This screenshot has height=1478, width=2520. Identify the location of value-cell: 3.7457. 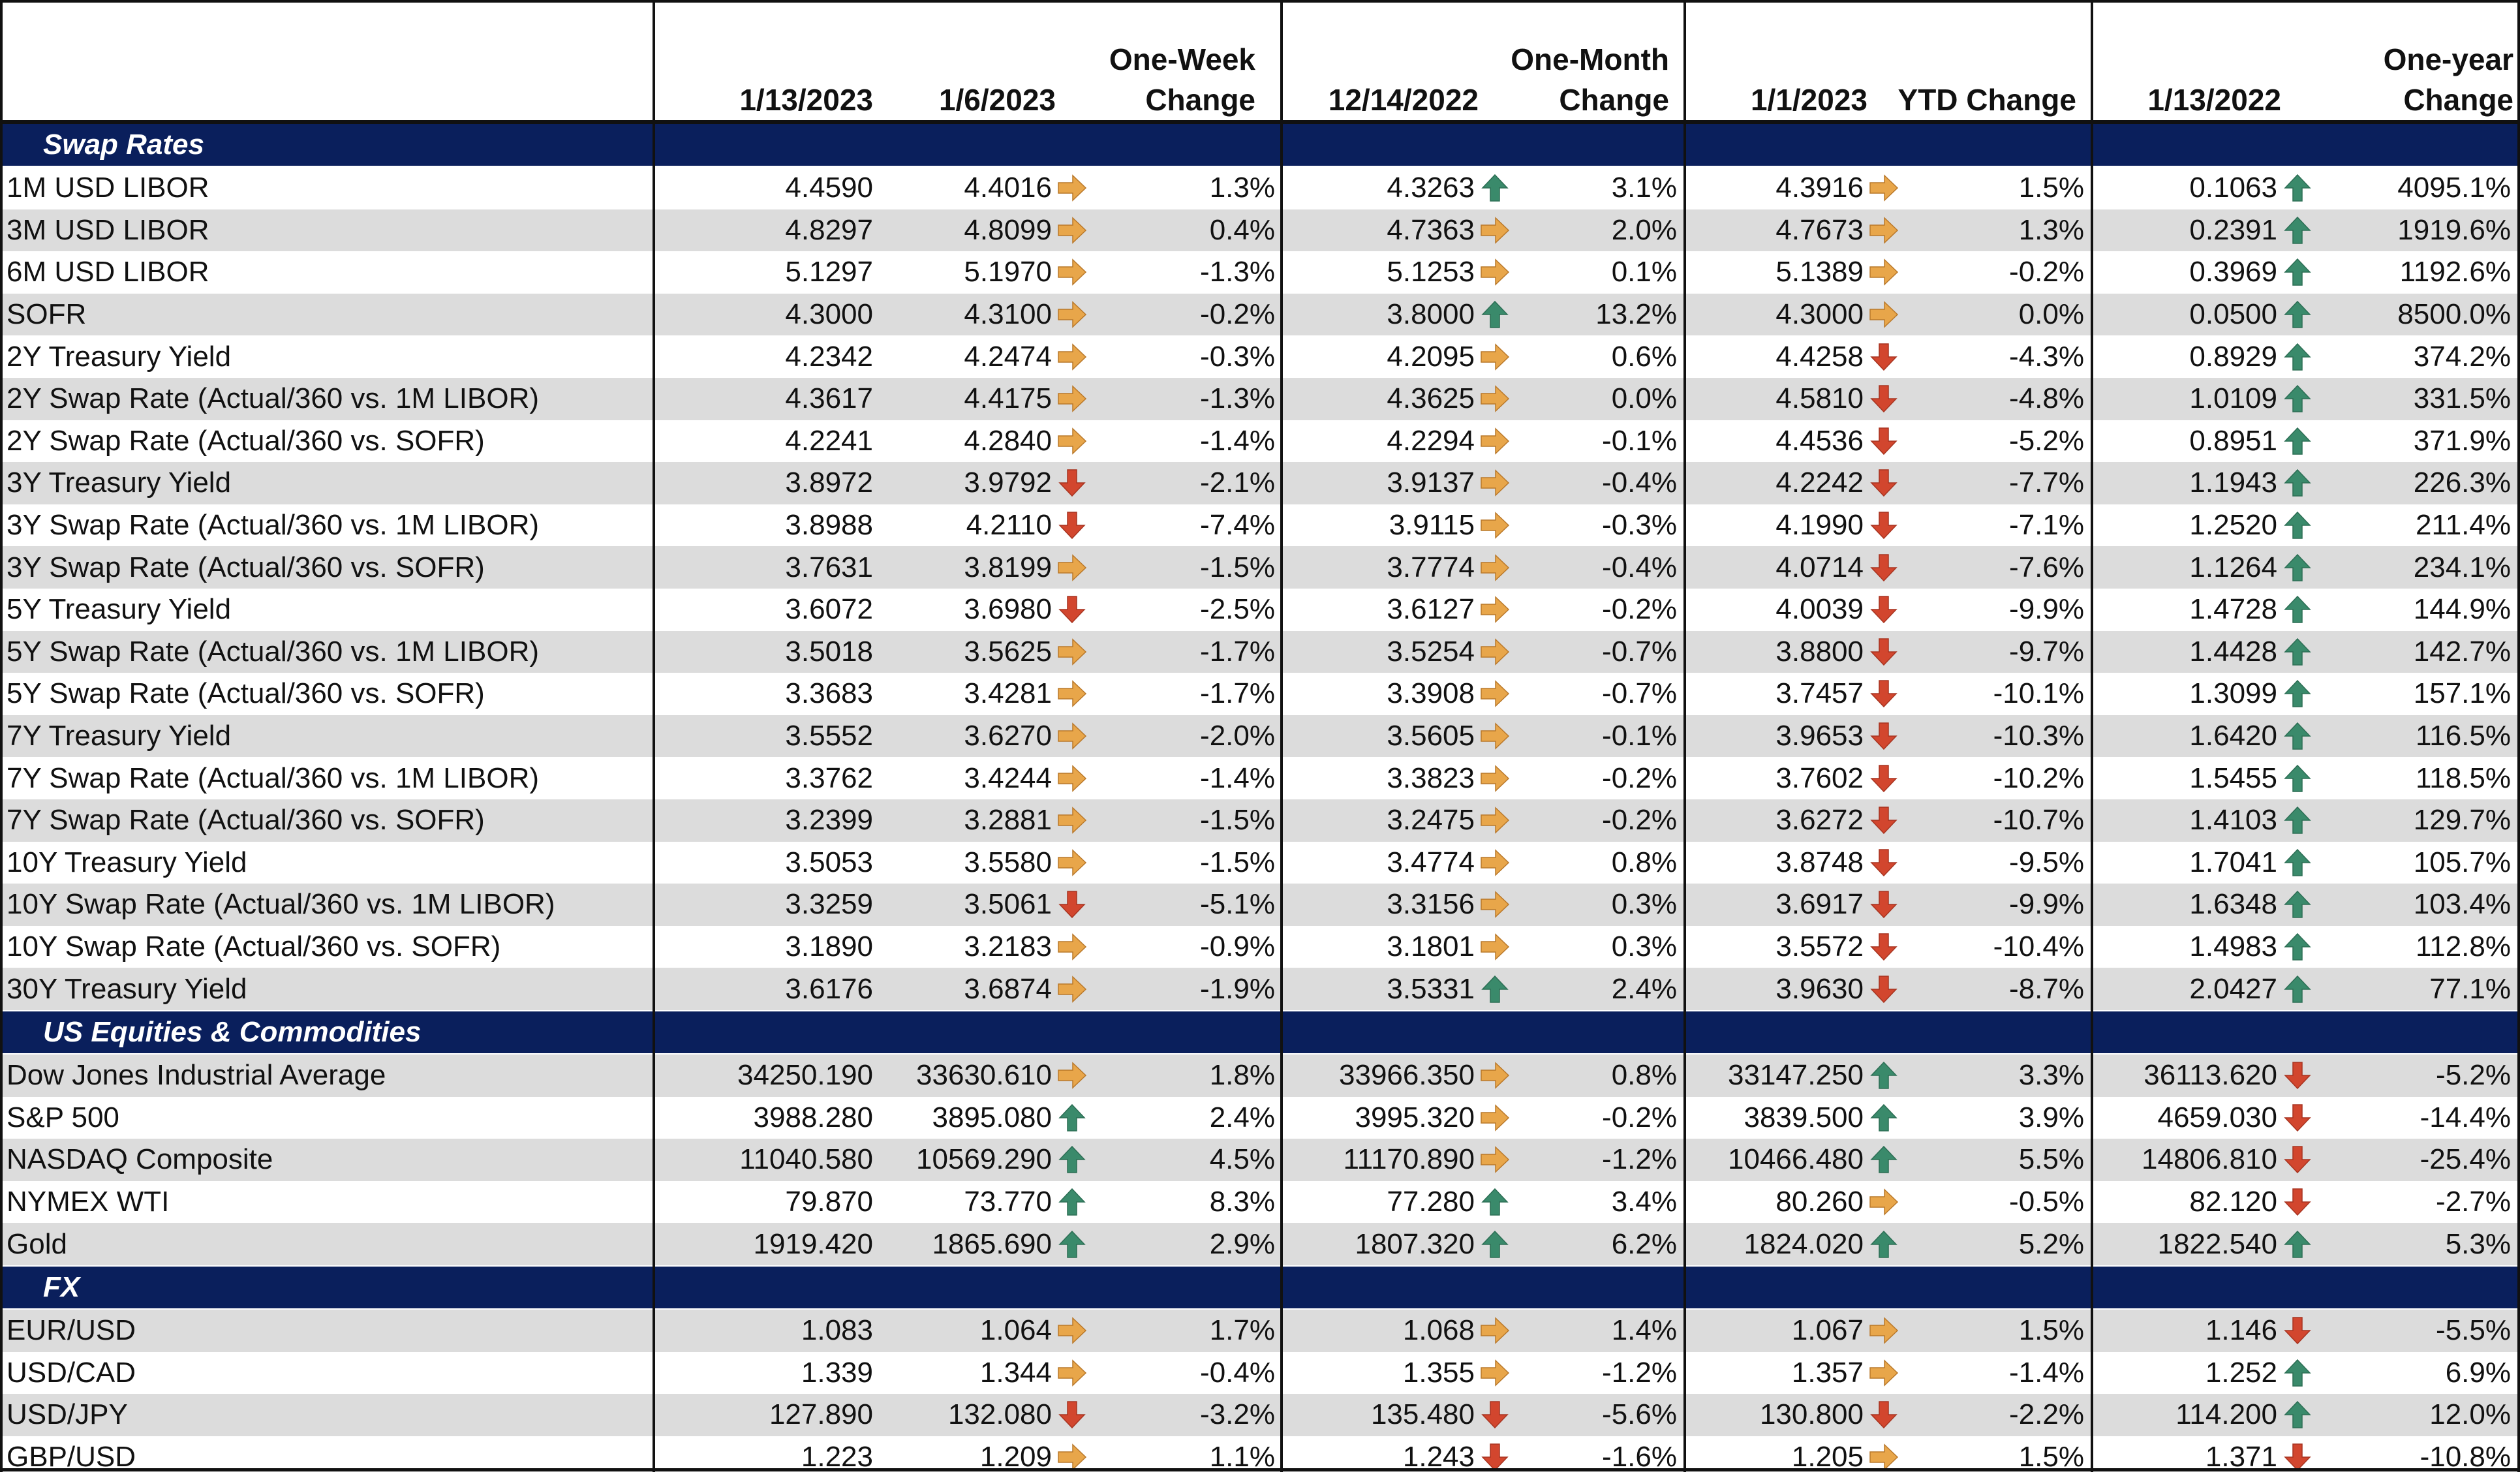
(1796, 694).